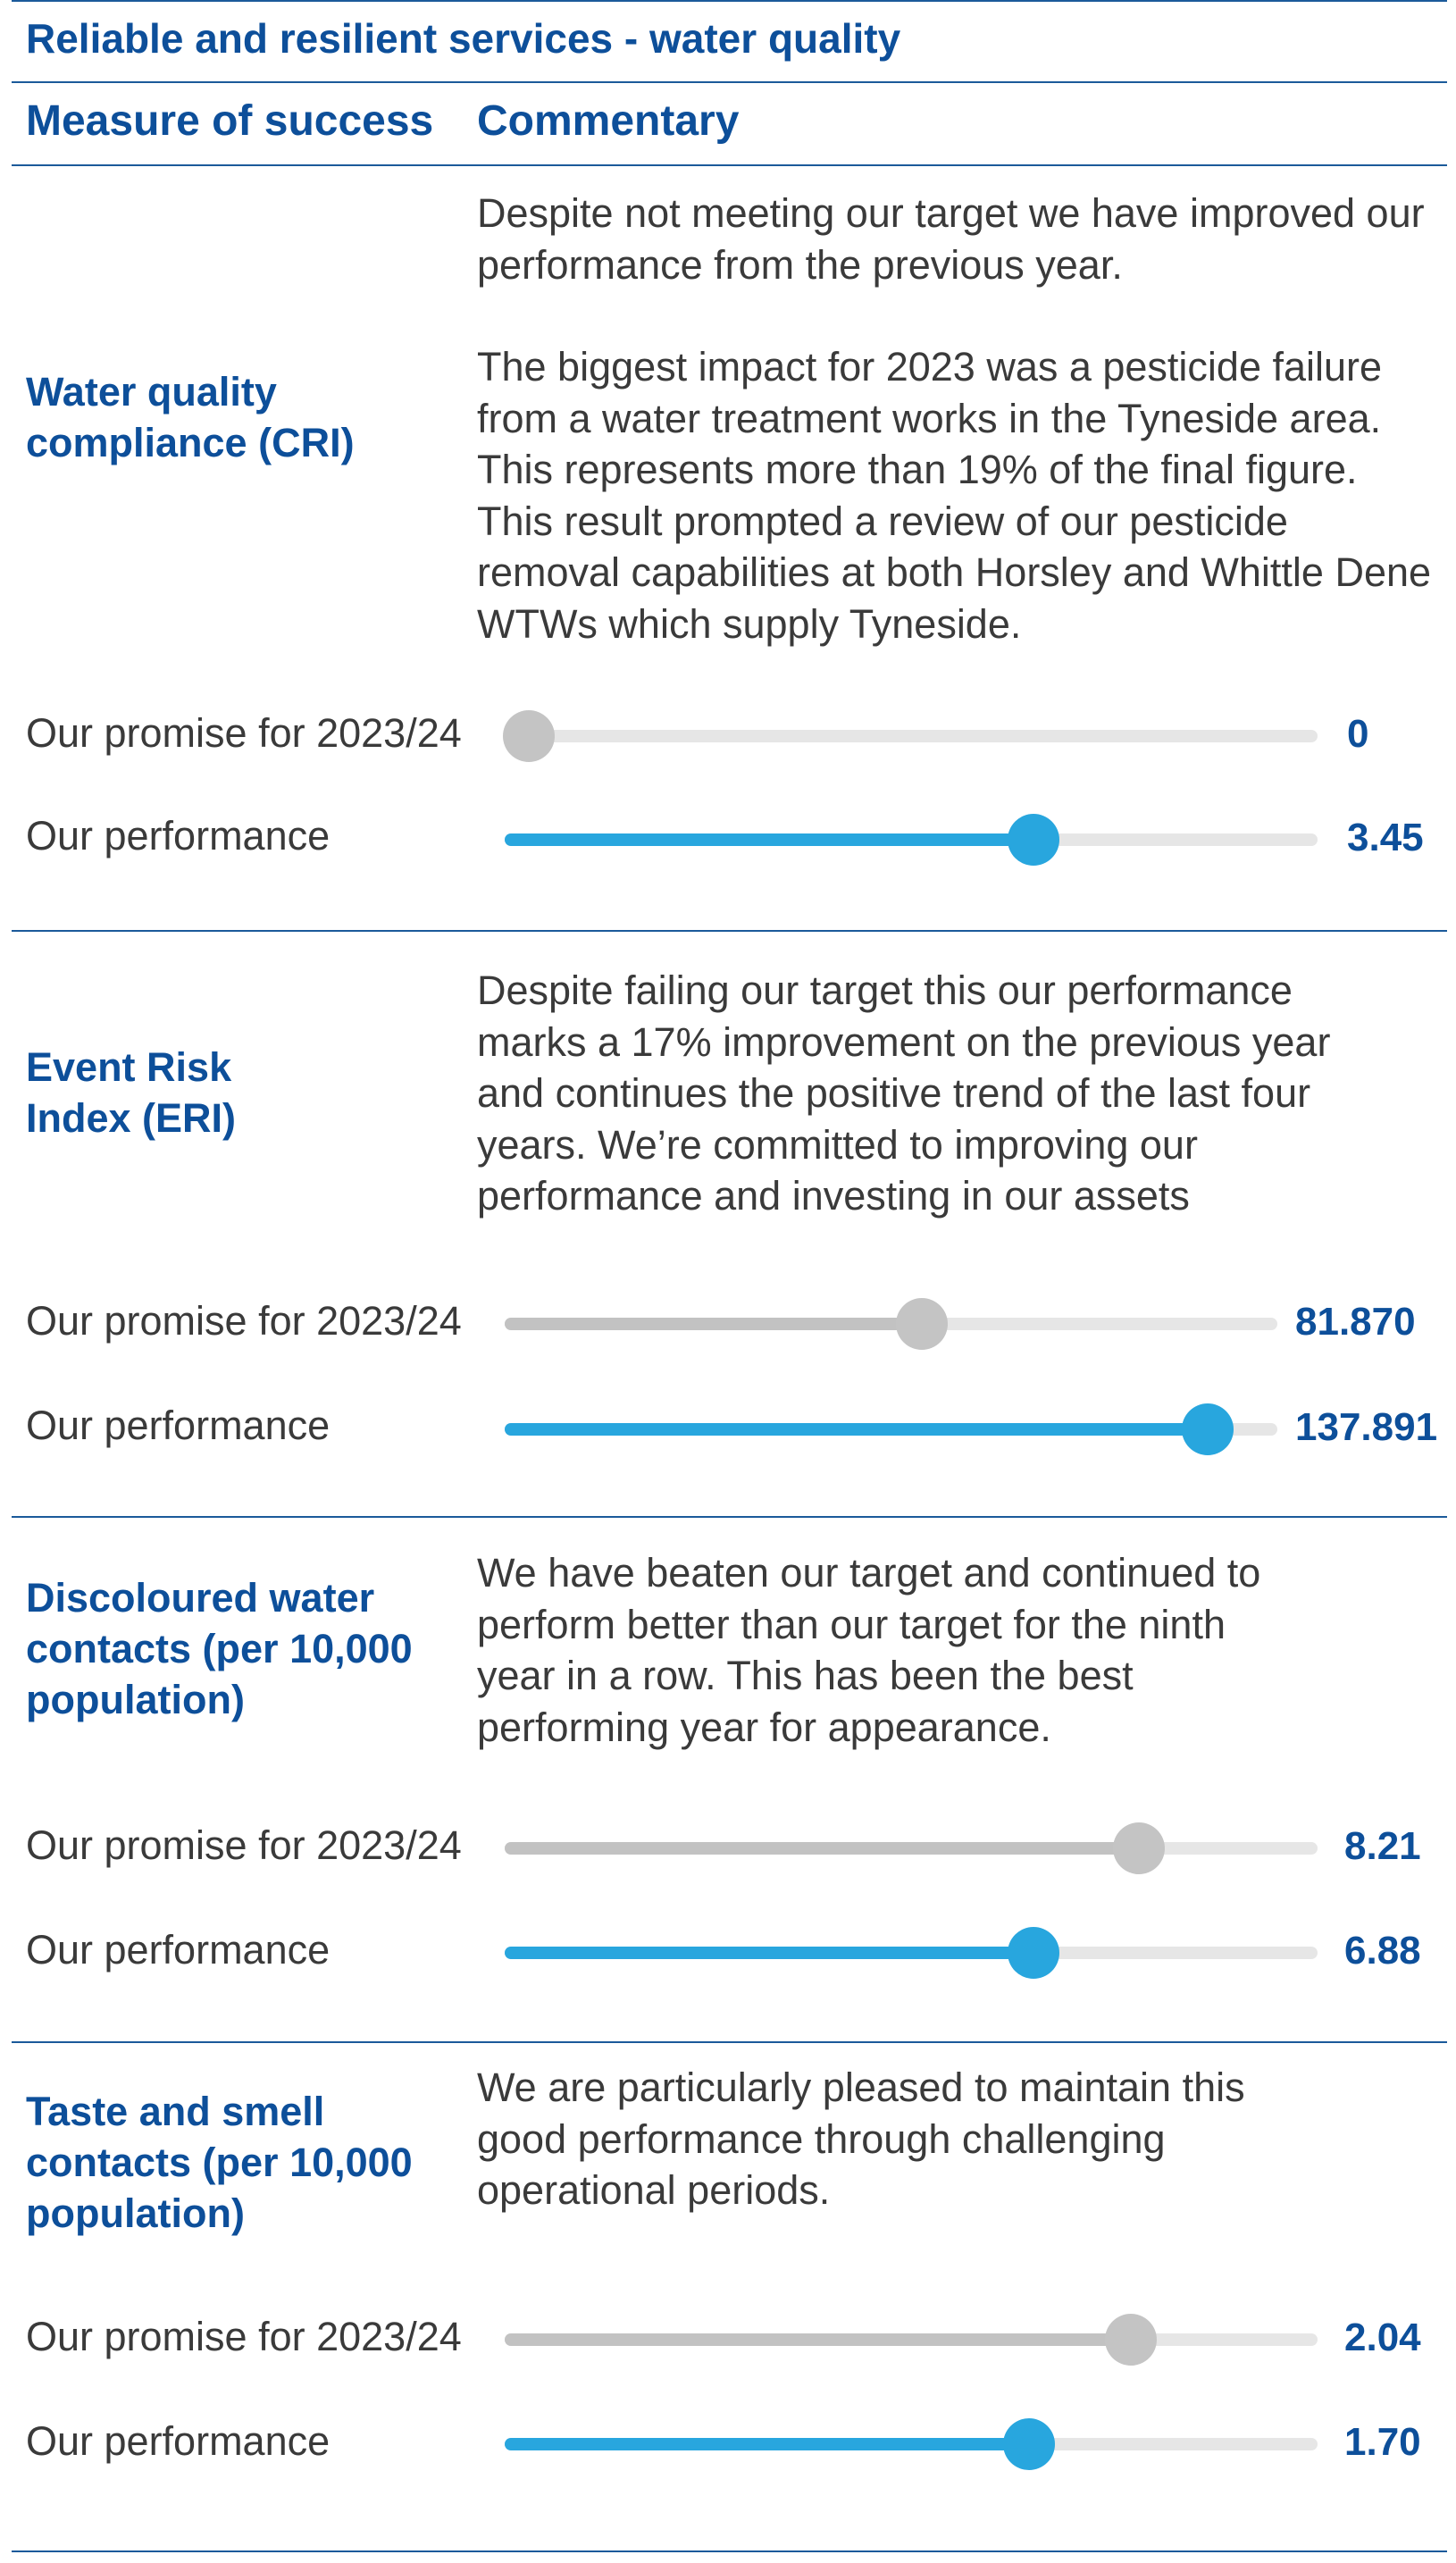 The image size is (1456, 2563). Describe the element at coordinates (1366, 1427) in the screenshot. I see `performance-value: 137.891` at that location.